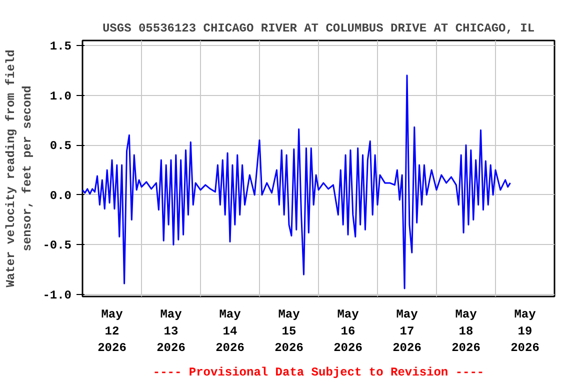  Describe the element at coordinates (171, 332) in the screenshot. I see `x-tick-label: May 13 2026` at that location.